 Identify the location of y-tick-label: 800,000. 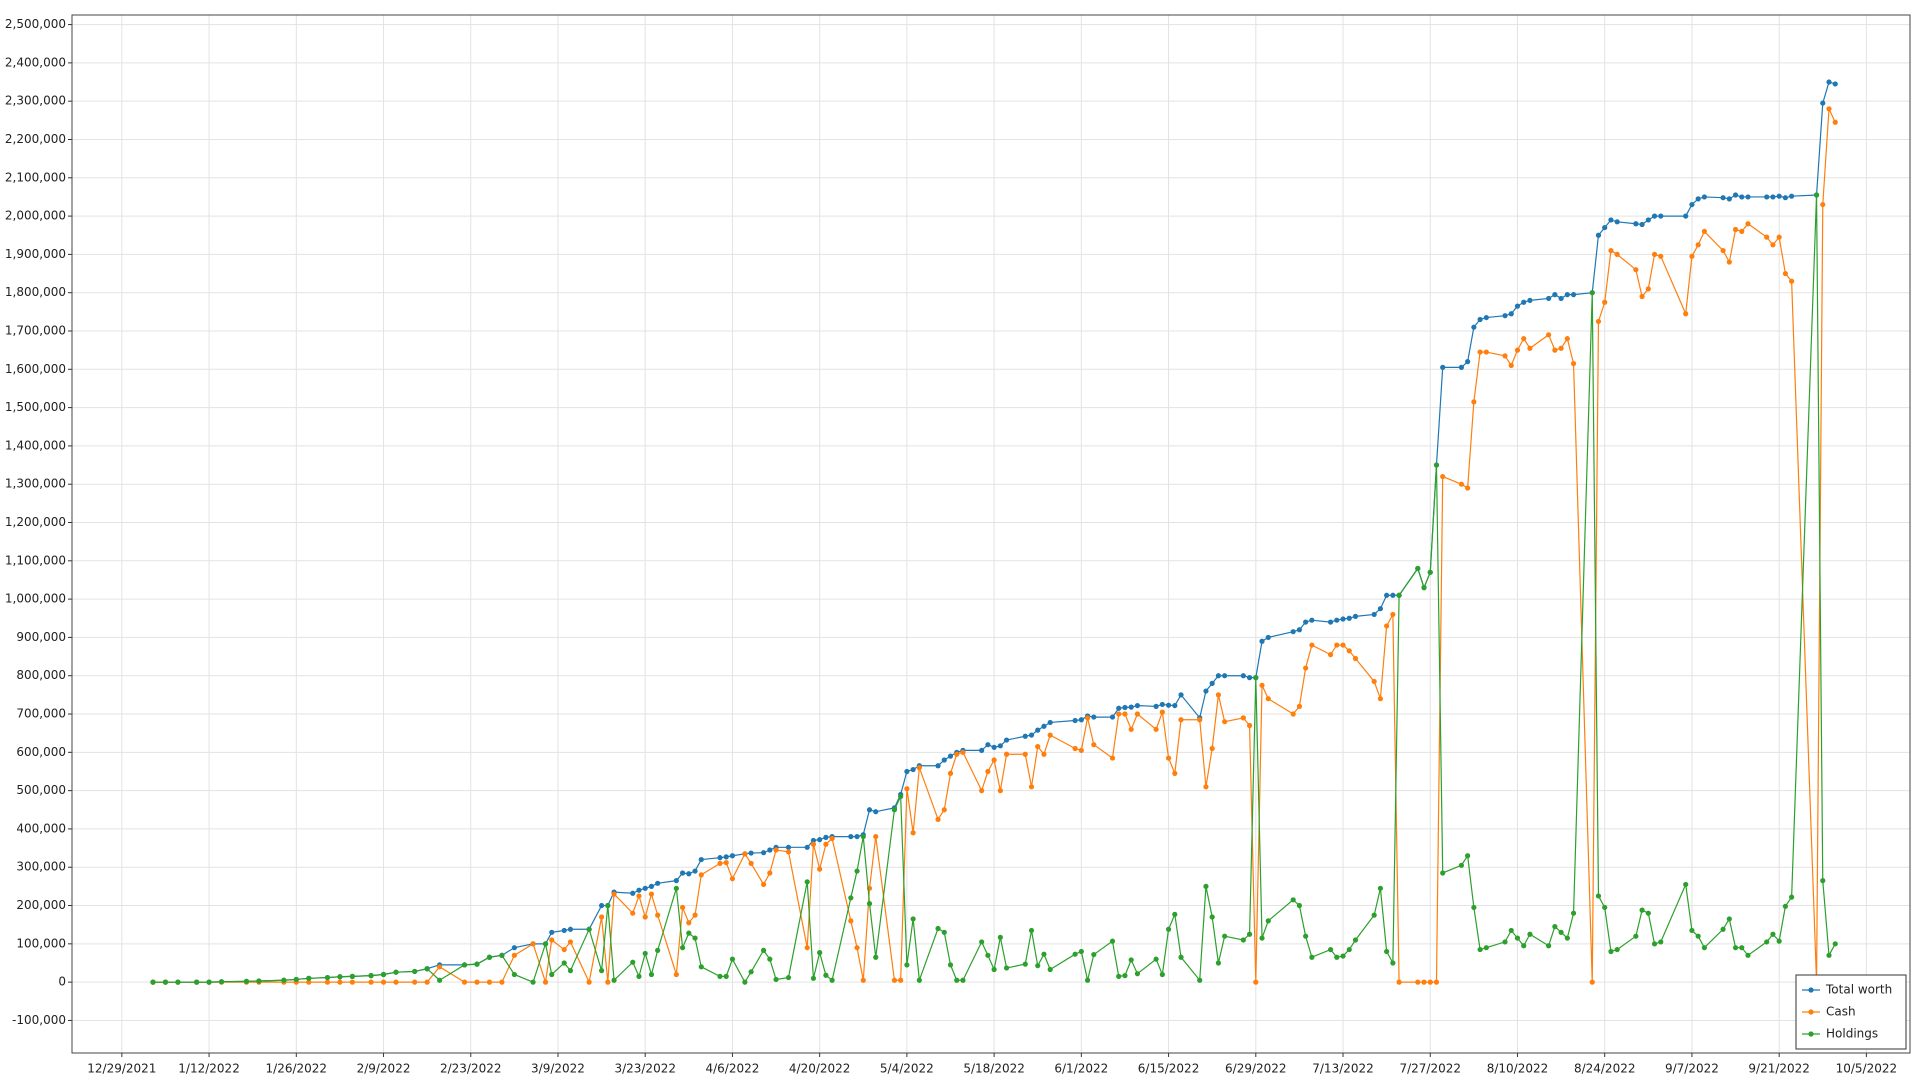
(41, 675).